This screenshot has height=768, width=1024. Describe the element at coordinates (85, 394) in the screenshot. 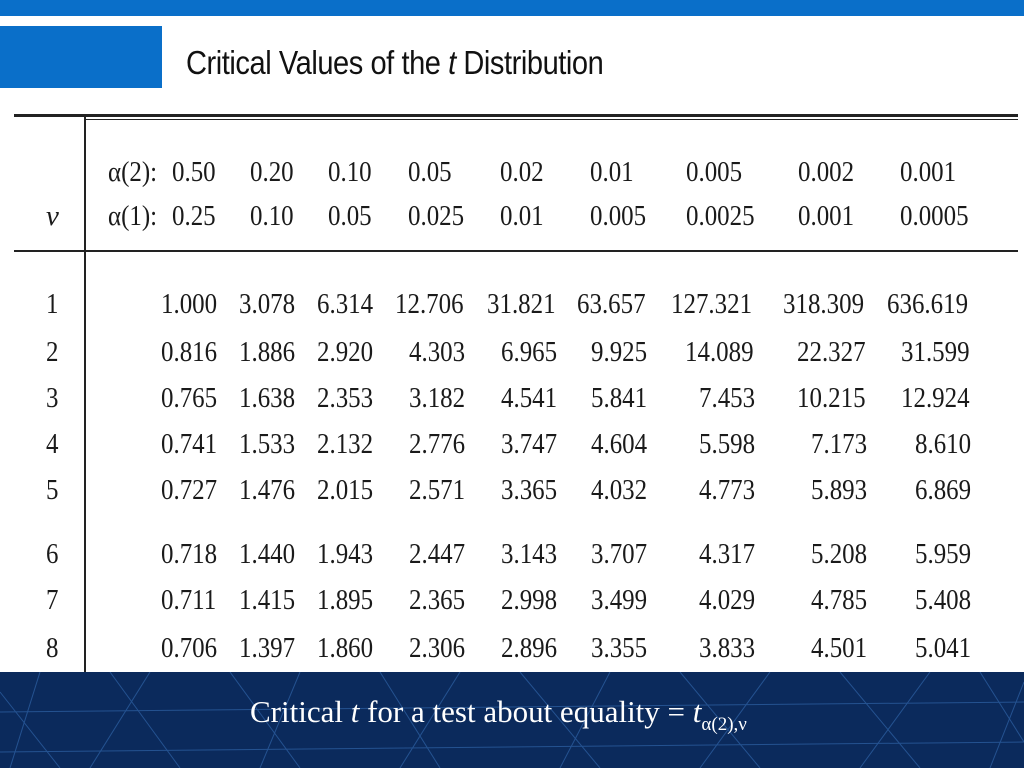

I see `table-vertical-rule` at that location.